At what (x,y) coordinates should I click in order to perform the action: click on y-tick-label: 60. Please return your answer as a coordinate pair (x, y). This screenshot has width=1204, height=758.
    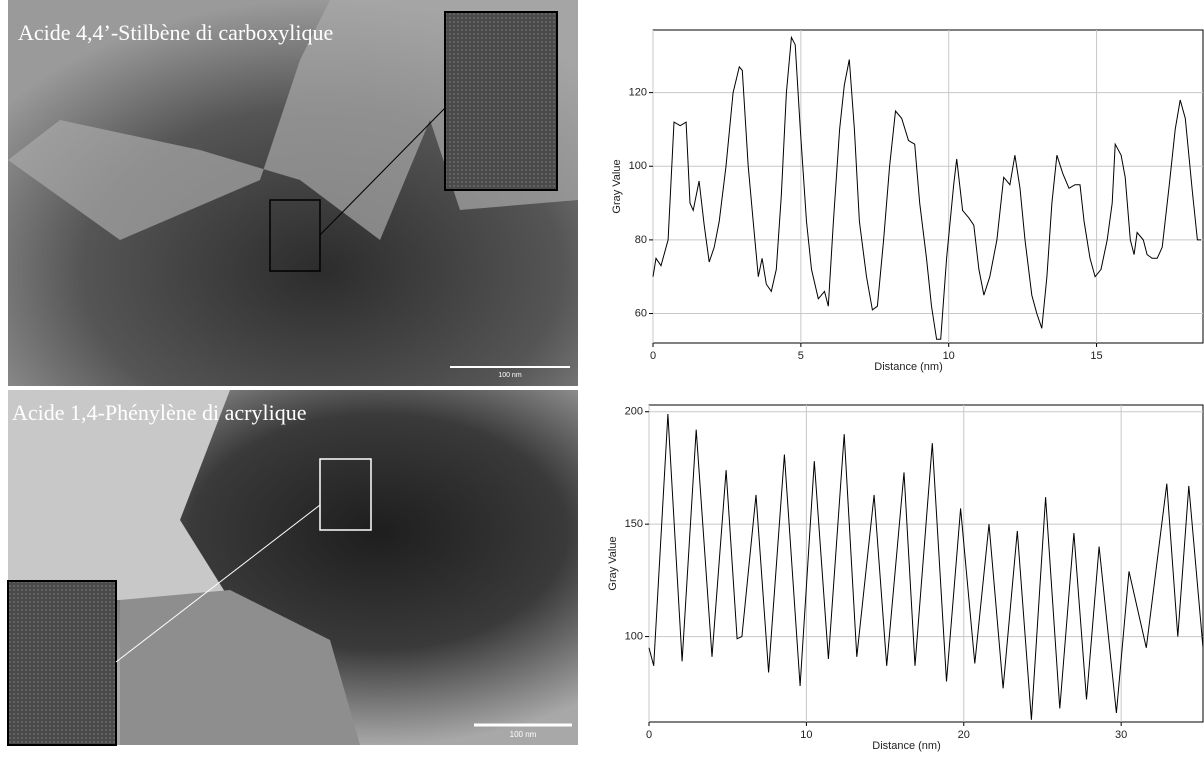
    Looking at the image, I should click on (641, 313).